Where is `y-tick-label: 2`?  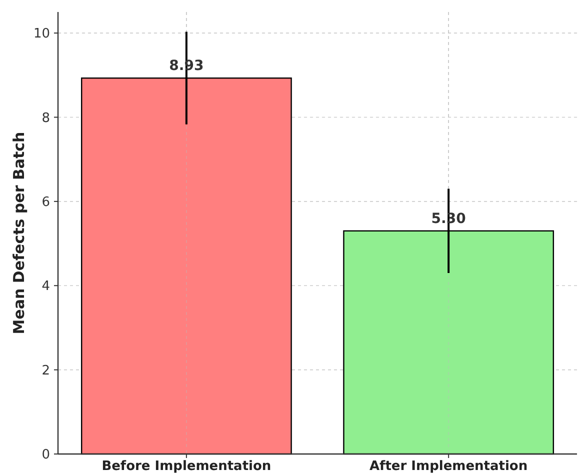
y-tick-label: 2 is located at coordinates (46, 370).